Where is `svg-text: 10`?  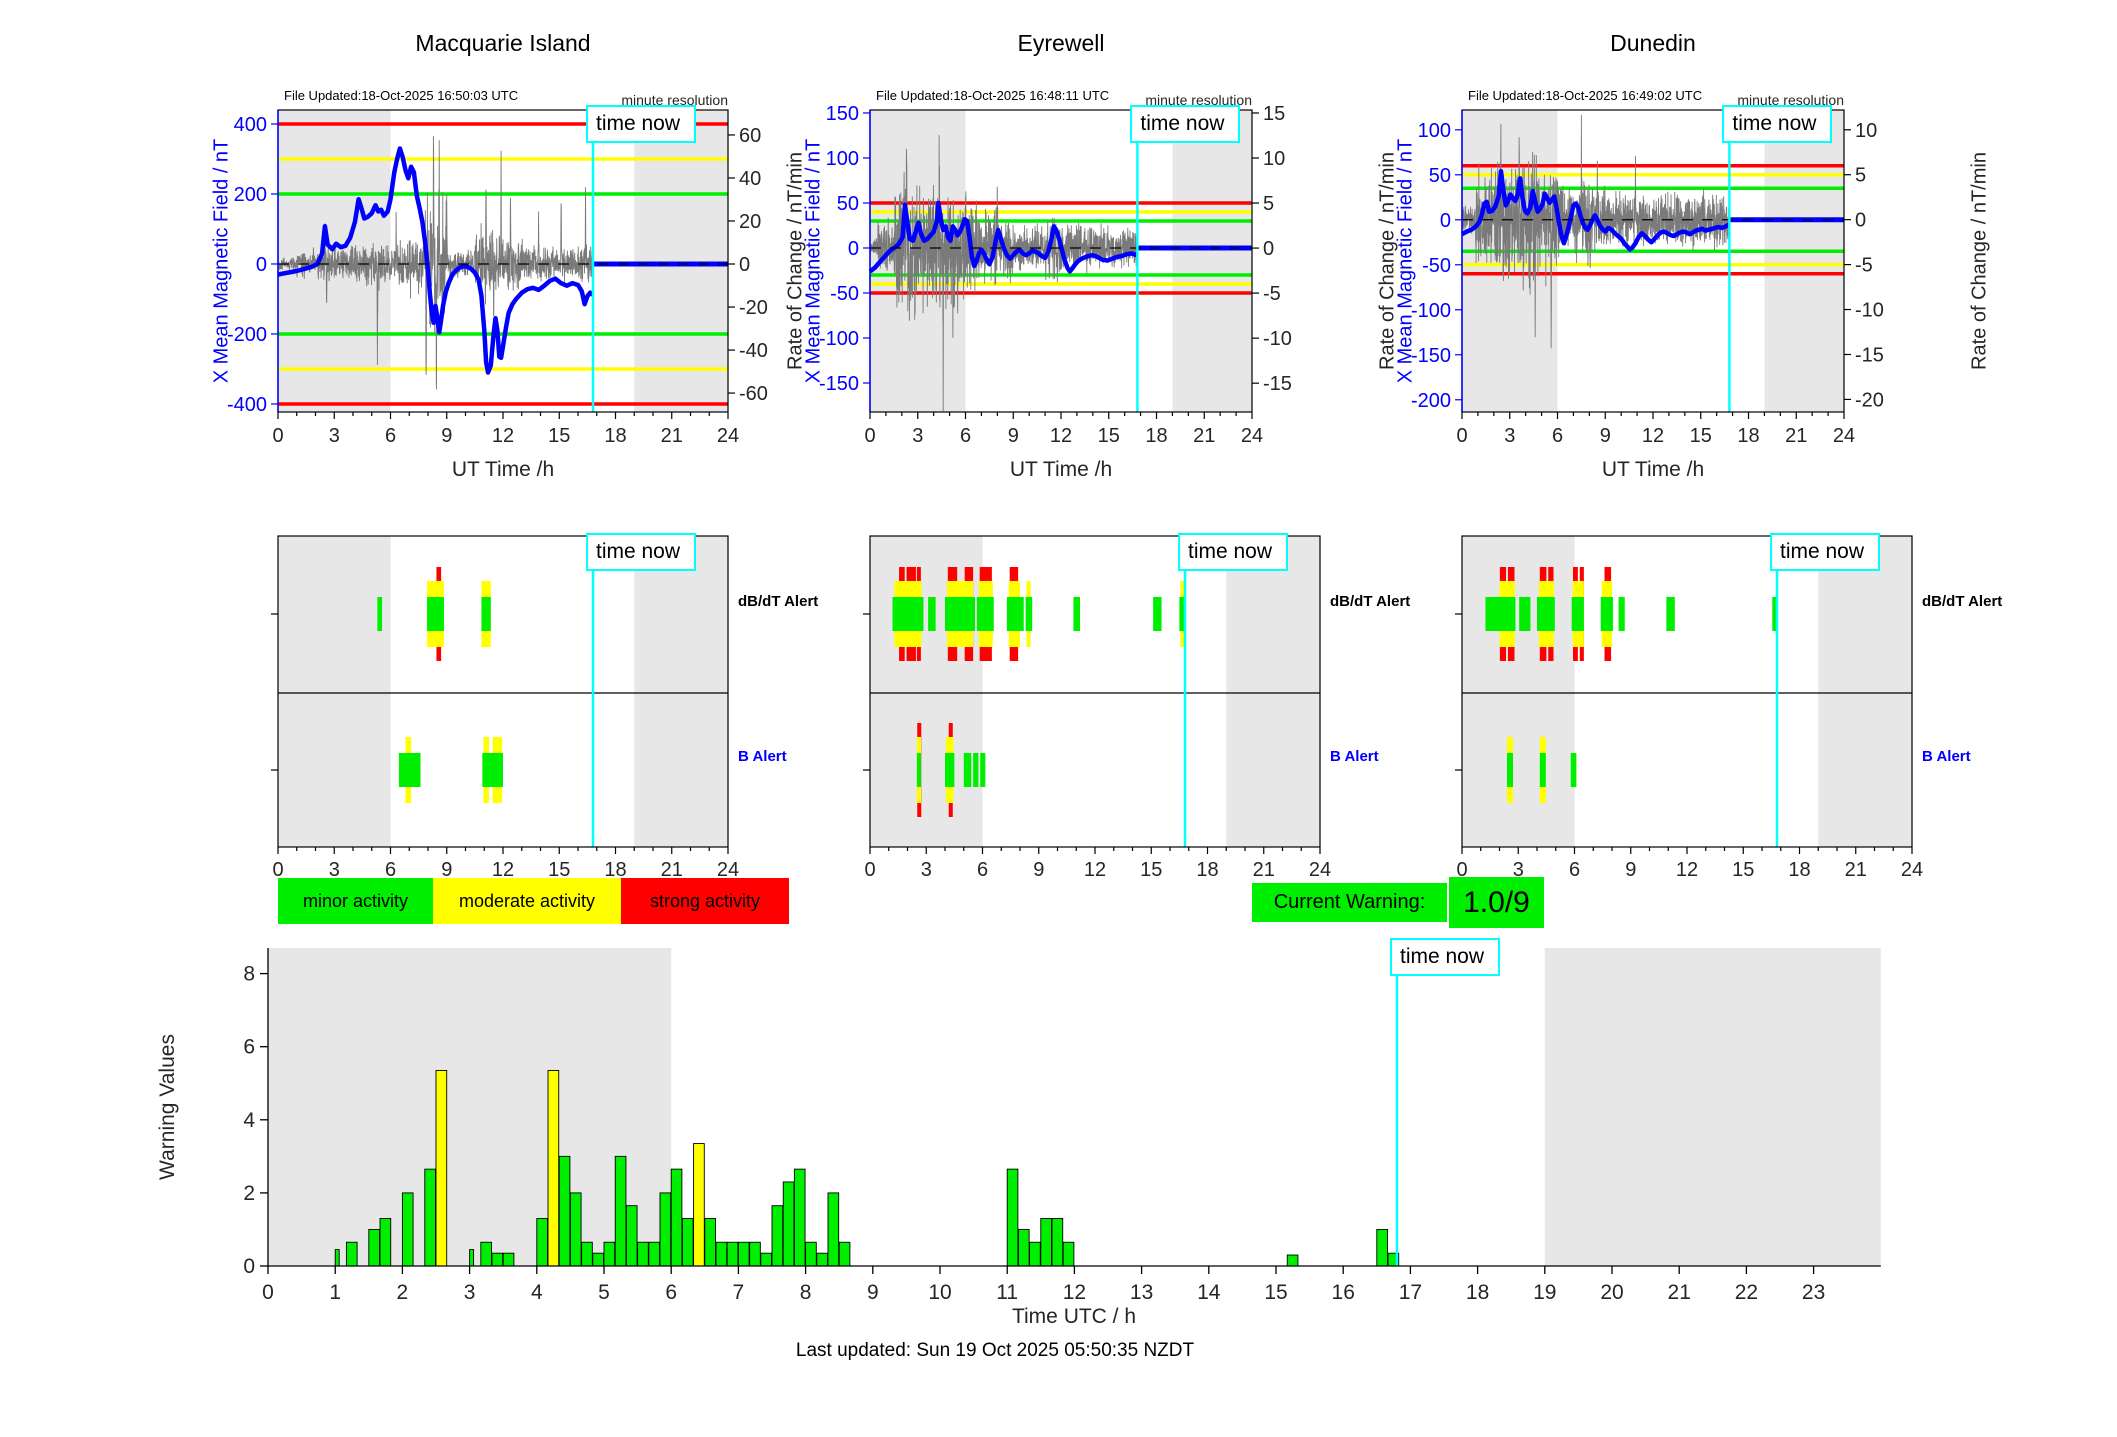
svg-text: 10 is located at coordinates (1274, 159).